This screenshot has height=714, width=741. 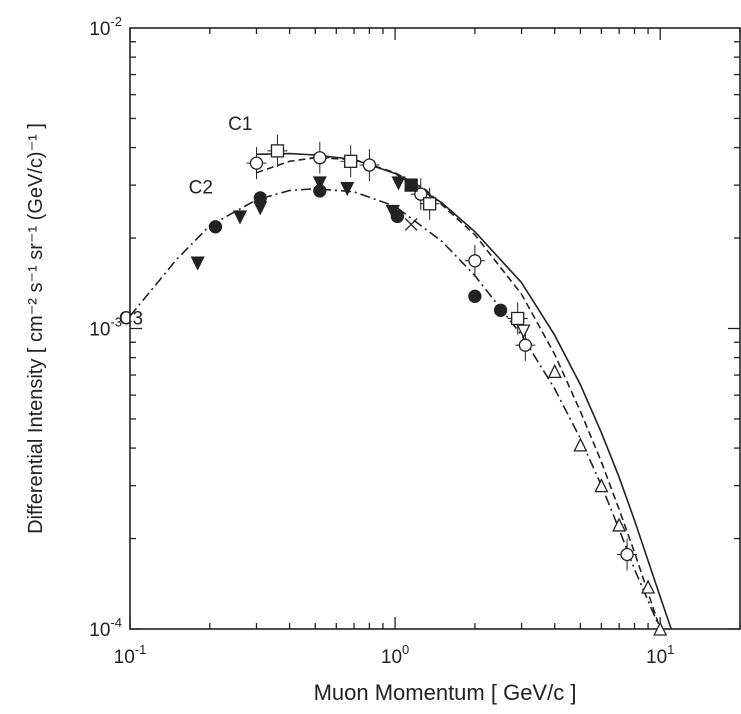 What do you see at coordinates (660, 655) in the screenshot?
I see `x-tick-label: 10¹` at bounding box center [660, 655].